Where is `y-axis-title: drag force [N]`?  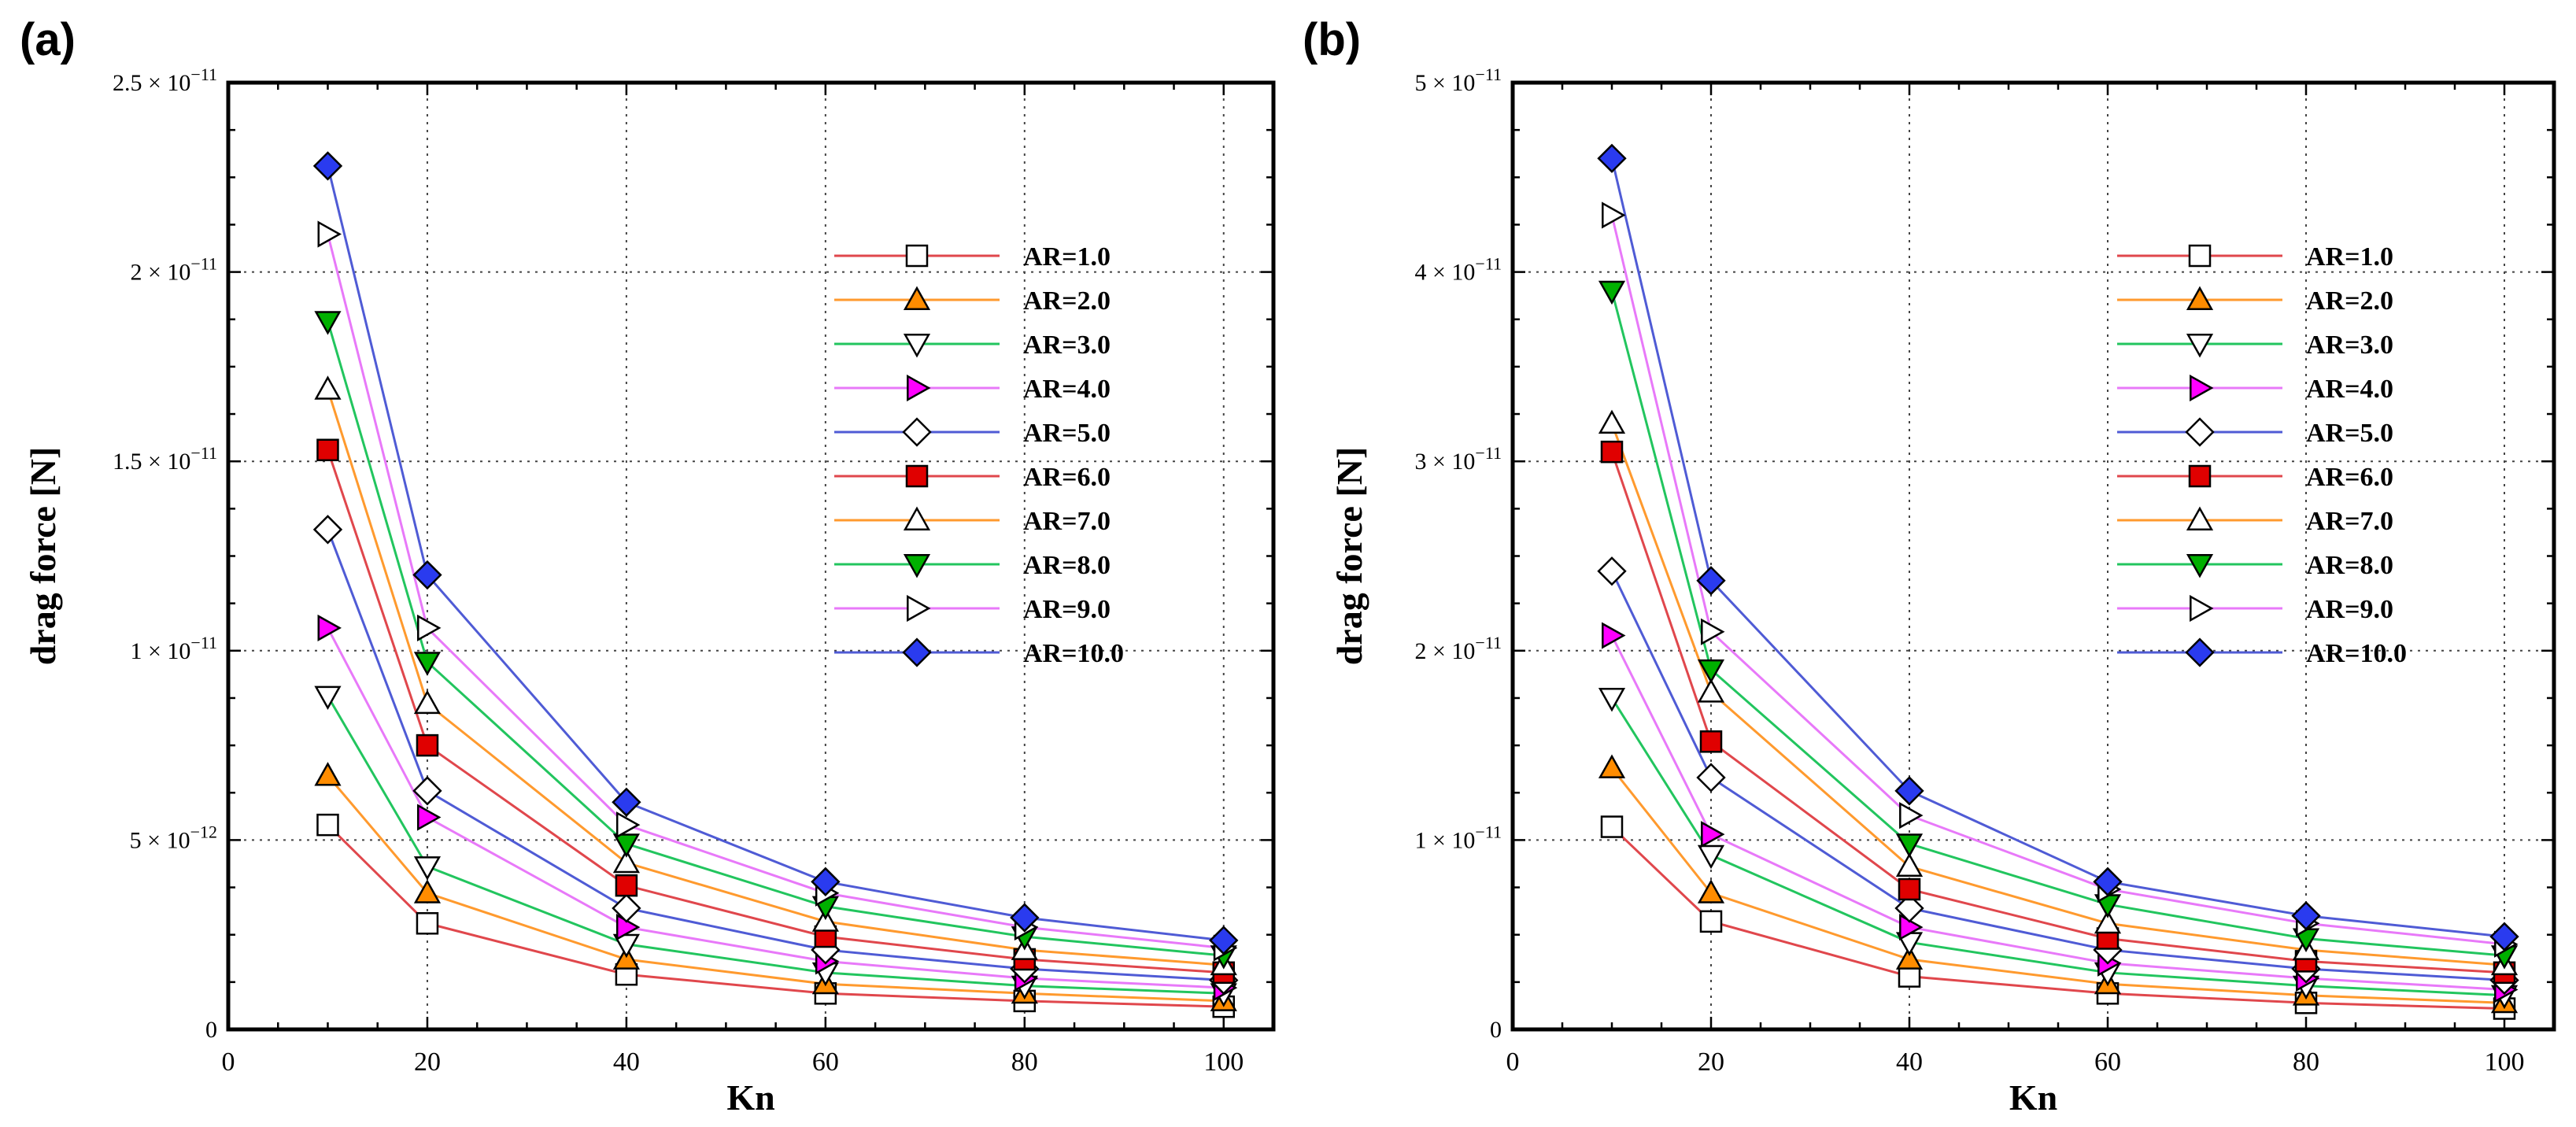 y-axis-title: drag force [N] is located at coordinates (1349, 556).